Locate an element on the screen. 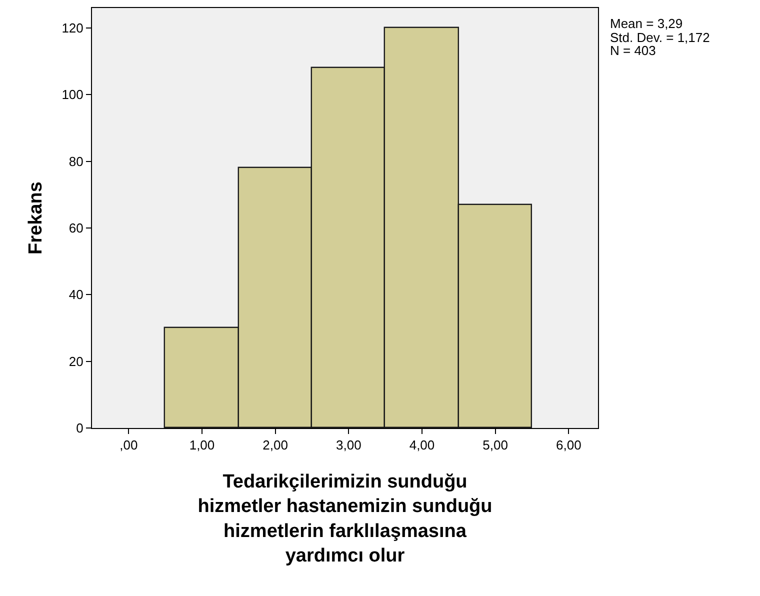 Image resolution: width=760 pixels, height=596 pixels. y-tick-label: 20 is located at coordinates (76, 361).